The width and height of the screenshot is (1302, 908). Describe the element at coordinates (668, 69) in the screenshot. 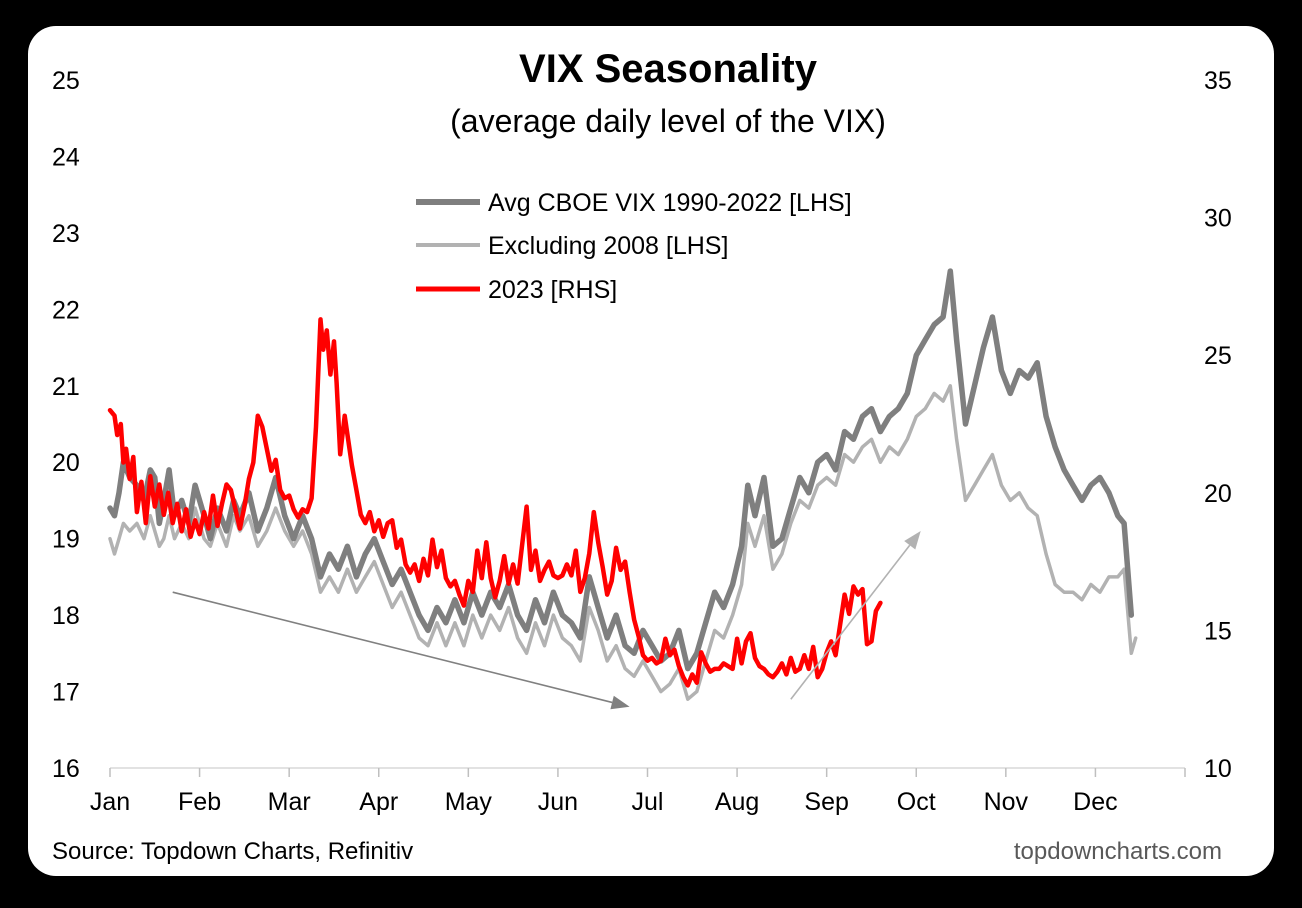

I see `chart-title: VIX Seasonality` at that location.